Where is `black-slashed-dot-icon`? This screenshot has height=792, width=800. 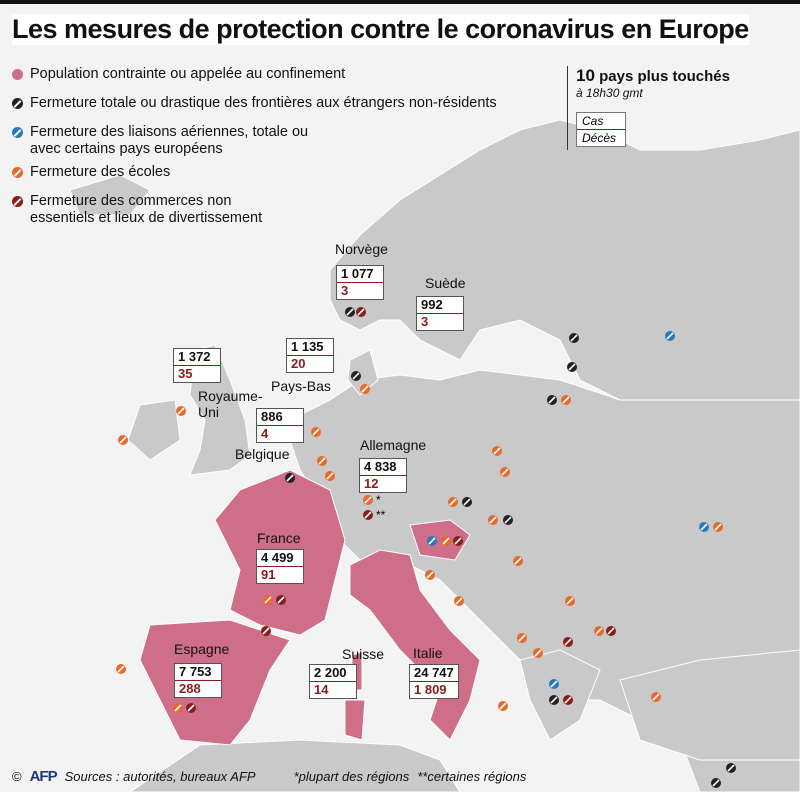
black-slashed-dot-icon is located at coordinates (17, 103).